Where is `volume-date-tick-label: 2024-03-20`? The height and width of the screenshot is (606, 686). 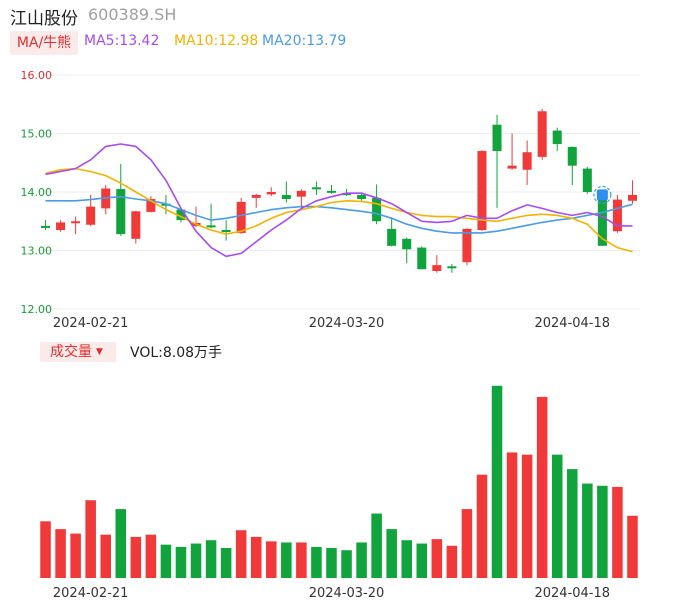
volume-date-tick-label: 2024-03-20 is located at coordinates (347, 593).